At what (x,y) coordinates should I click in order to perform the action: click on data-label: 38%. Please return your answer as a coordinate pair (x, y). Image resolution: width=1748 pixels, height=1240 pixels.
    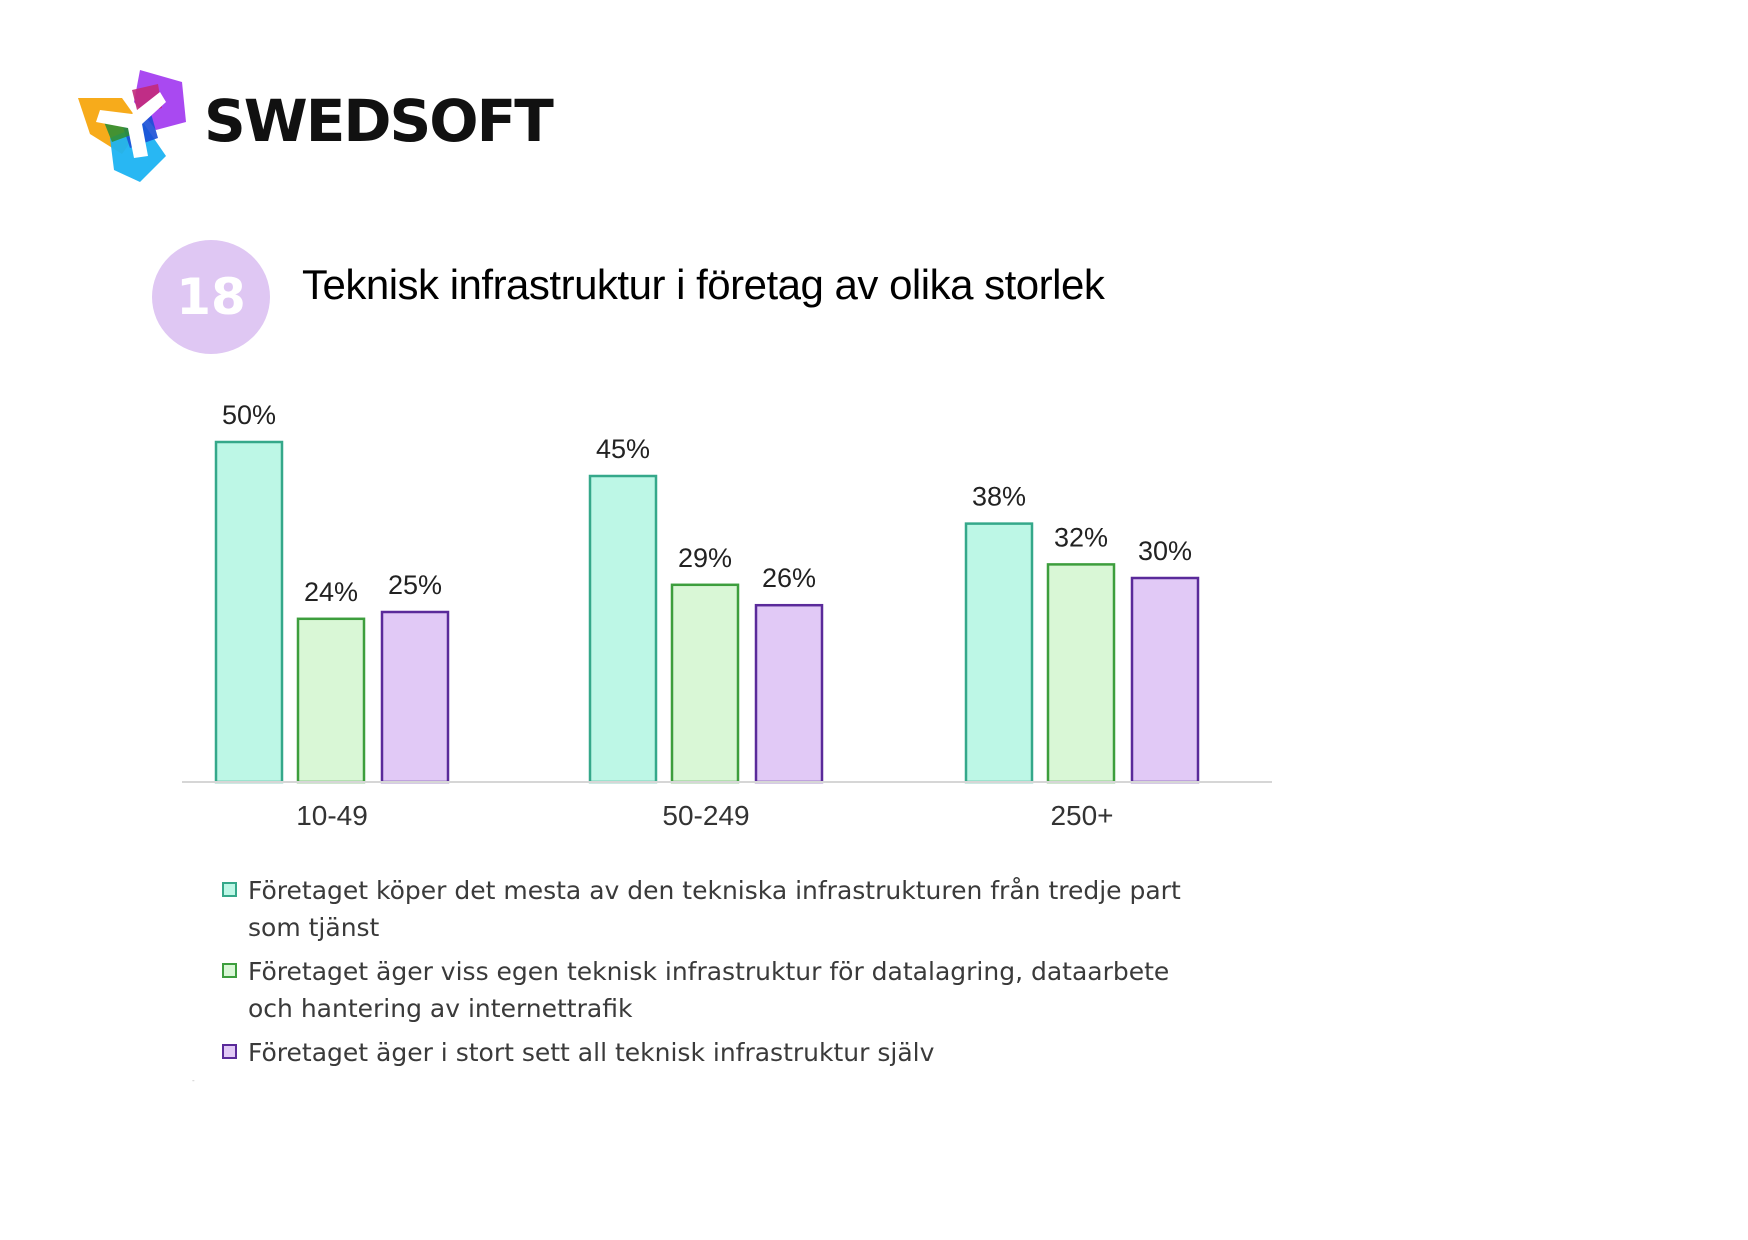
    Looking at the image, I should click on (999, 497).